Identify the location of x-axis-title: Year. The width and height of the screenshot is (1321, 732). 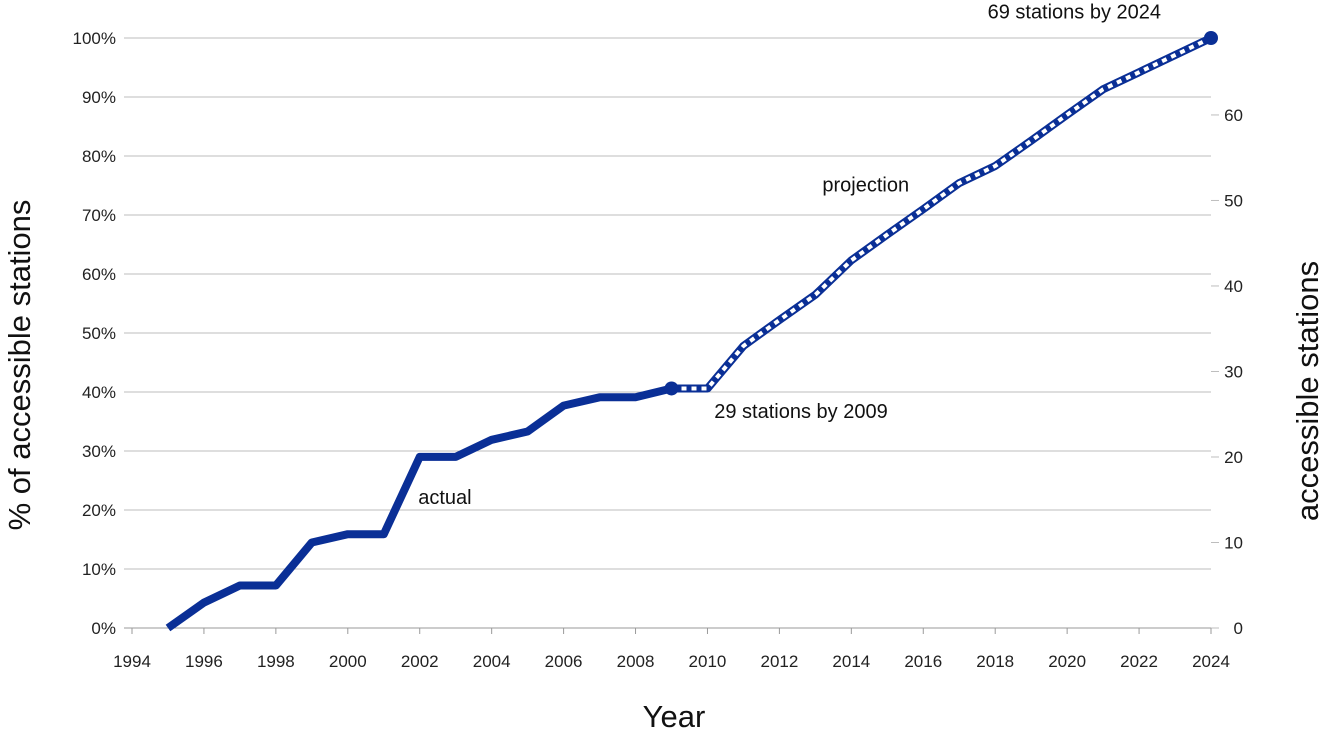
(674, 715).